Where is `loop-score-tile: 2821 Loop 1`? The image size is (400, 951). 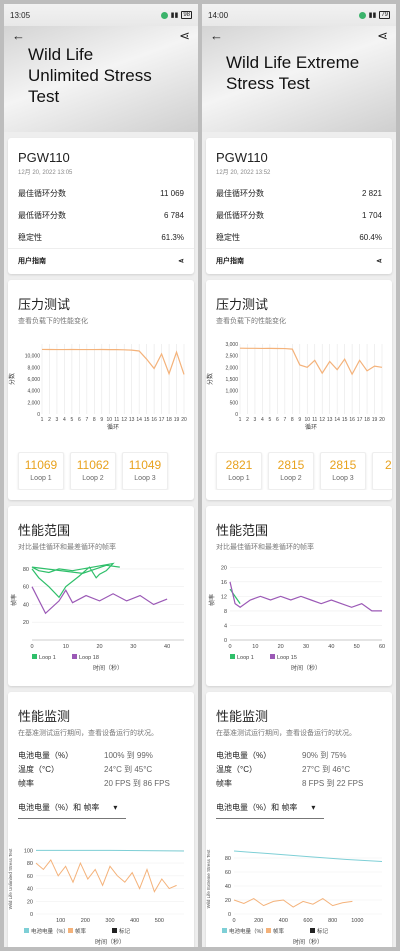 loop-score-tile: 2821 Loop 1 is located at coordinates (239, 471).